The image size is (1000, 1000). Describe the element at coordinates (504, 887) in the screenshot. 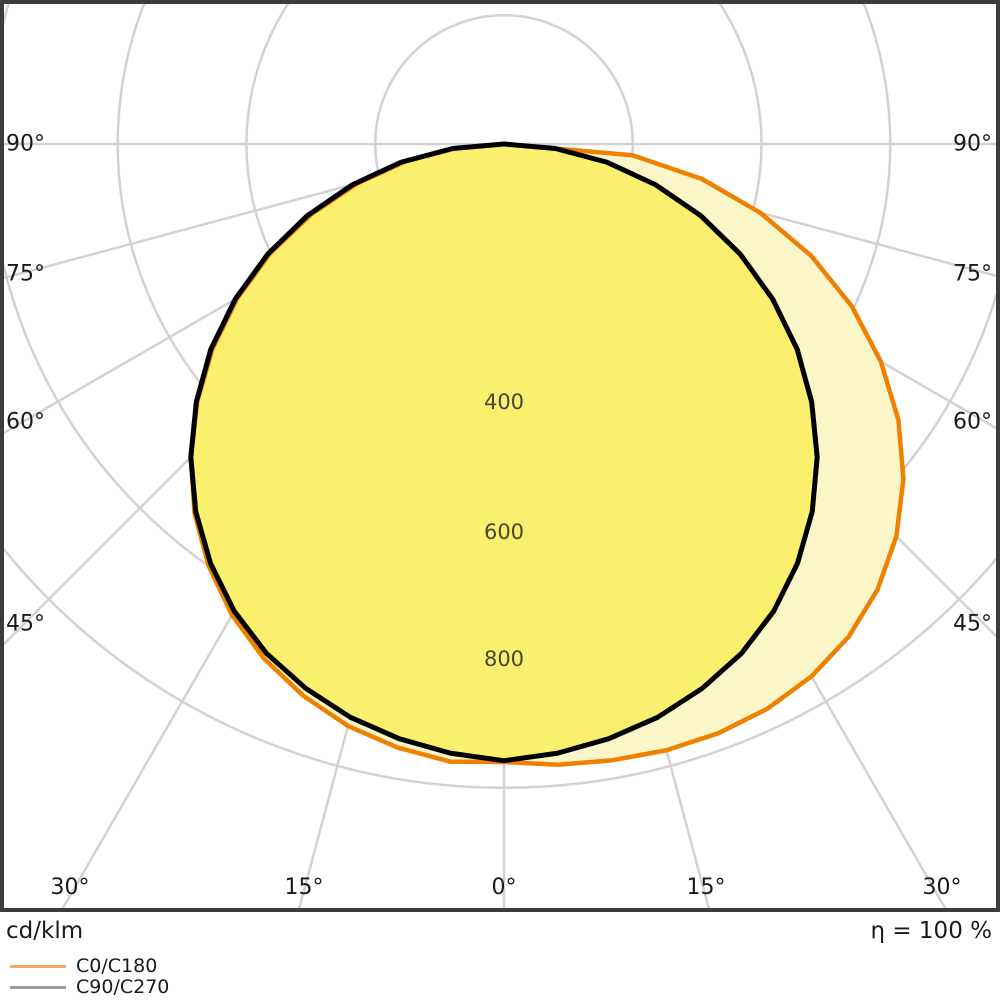

I see `angle-tick-bottom-2: 0°` at that location.